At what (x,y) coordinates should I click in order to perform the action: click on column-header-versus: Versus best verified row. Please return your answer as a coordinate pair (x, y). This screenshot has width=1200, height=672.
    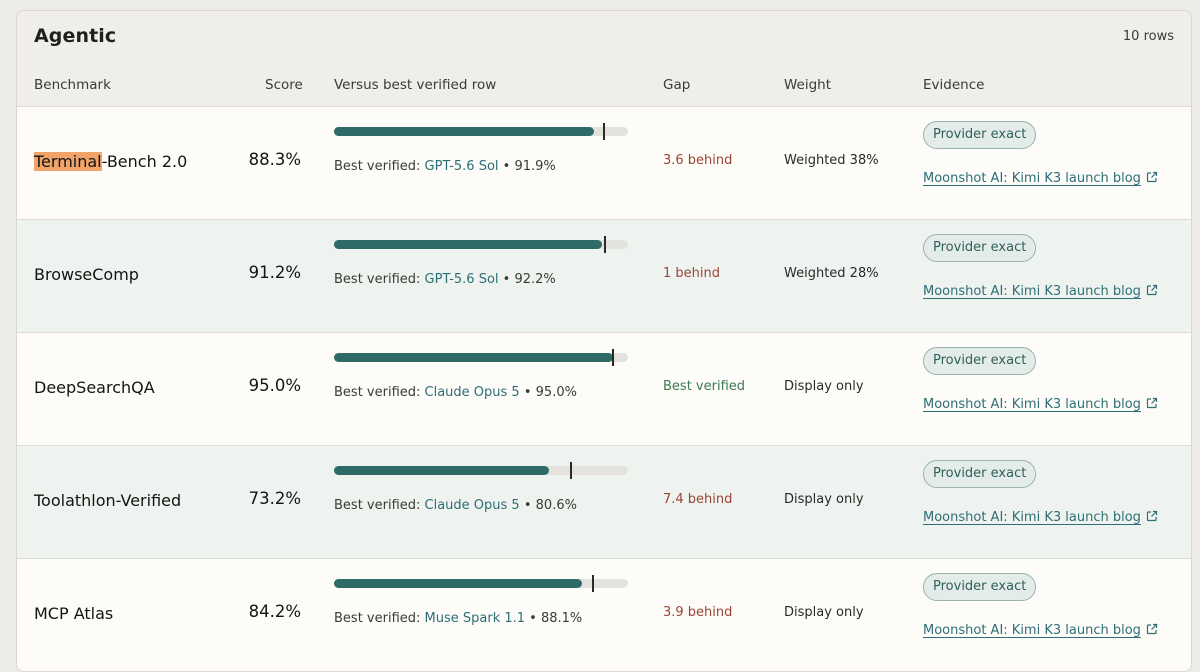
    Looking at the image, I should click on (415, 85).